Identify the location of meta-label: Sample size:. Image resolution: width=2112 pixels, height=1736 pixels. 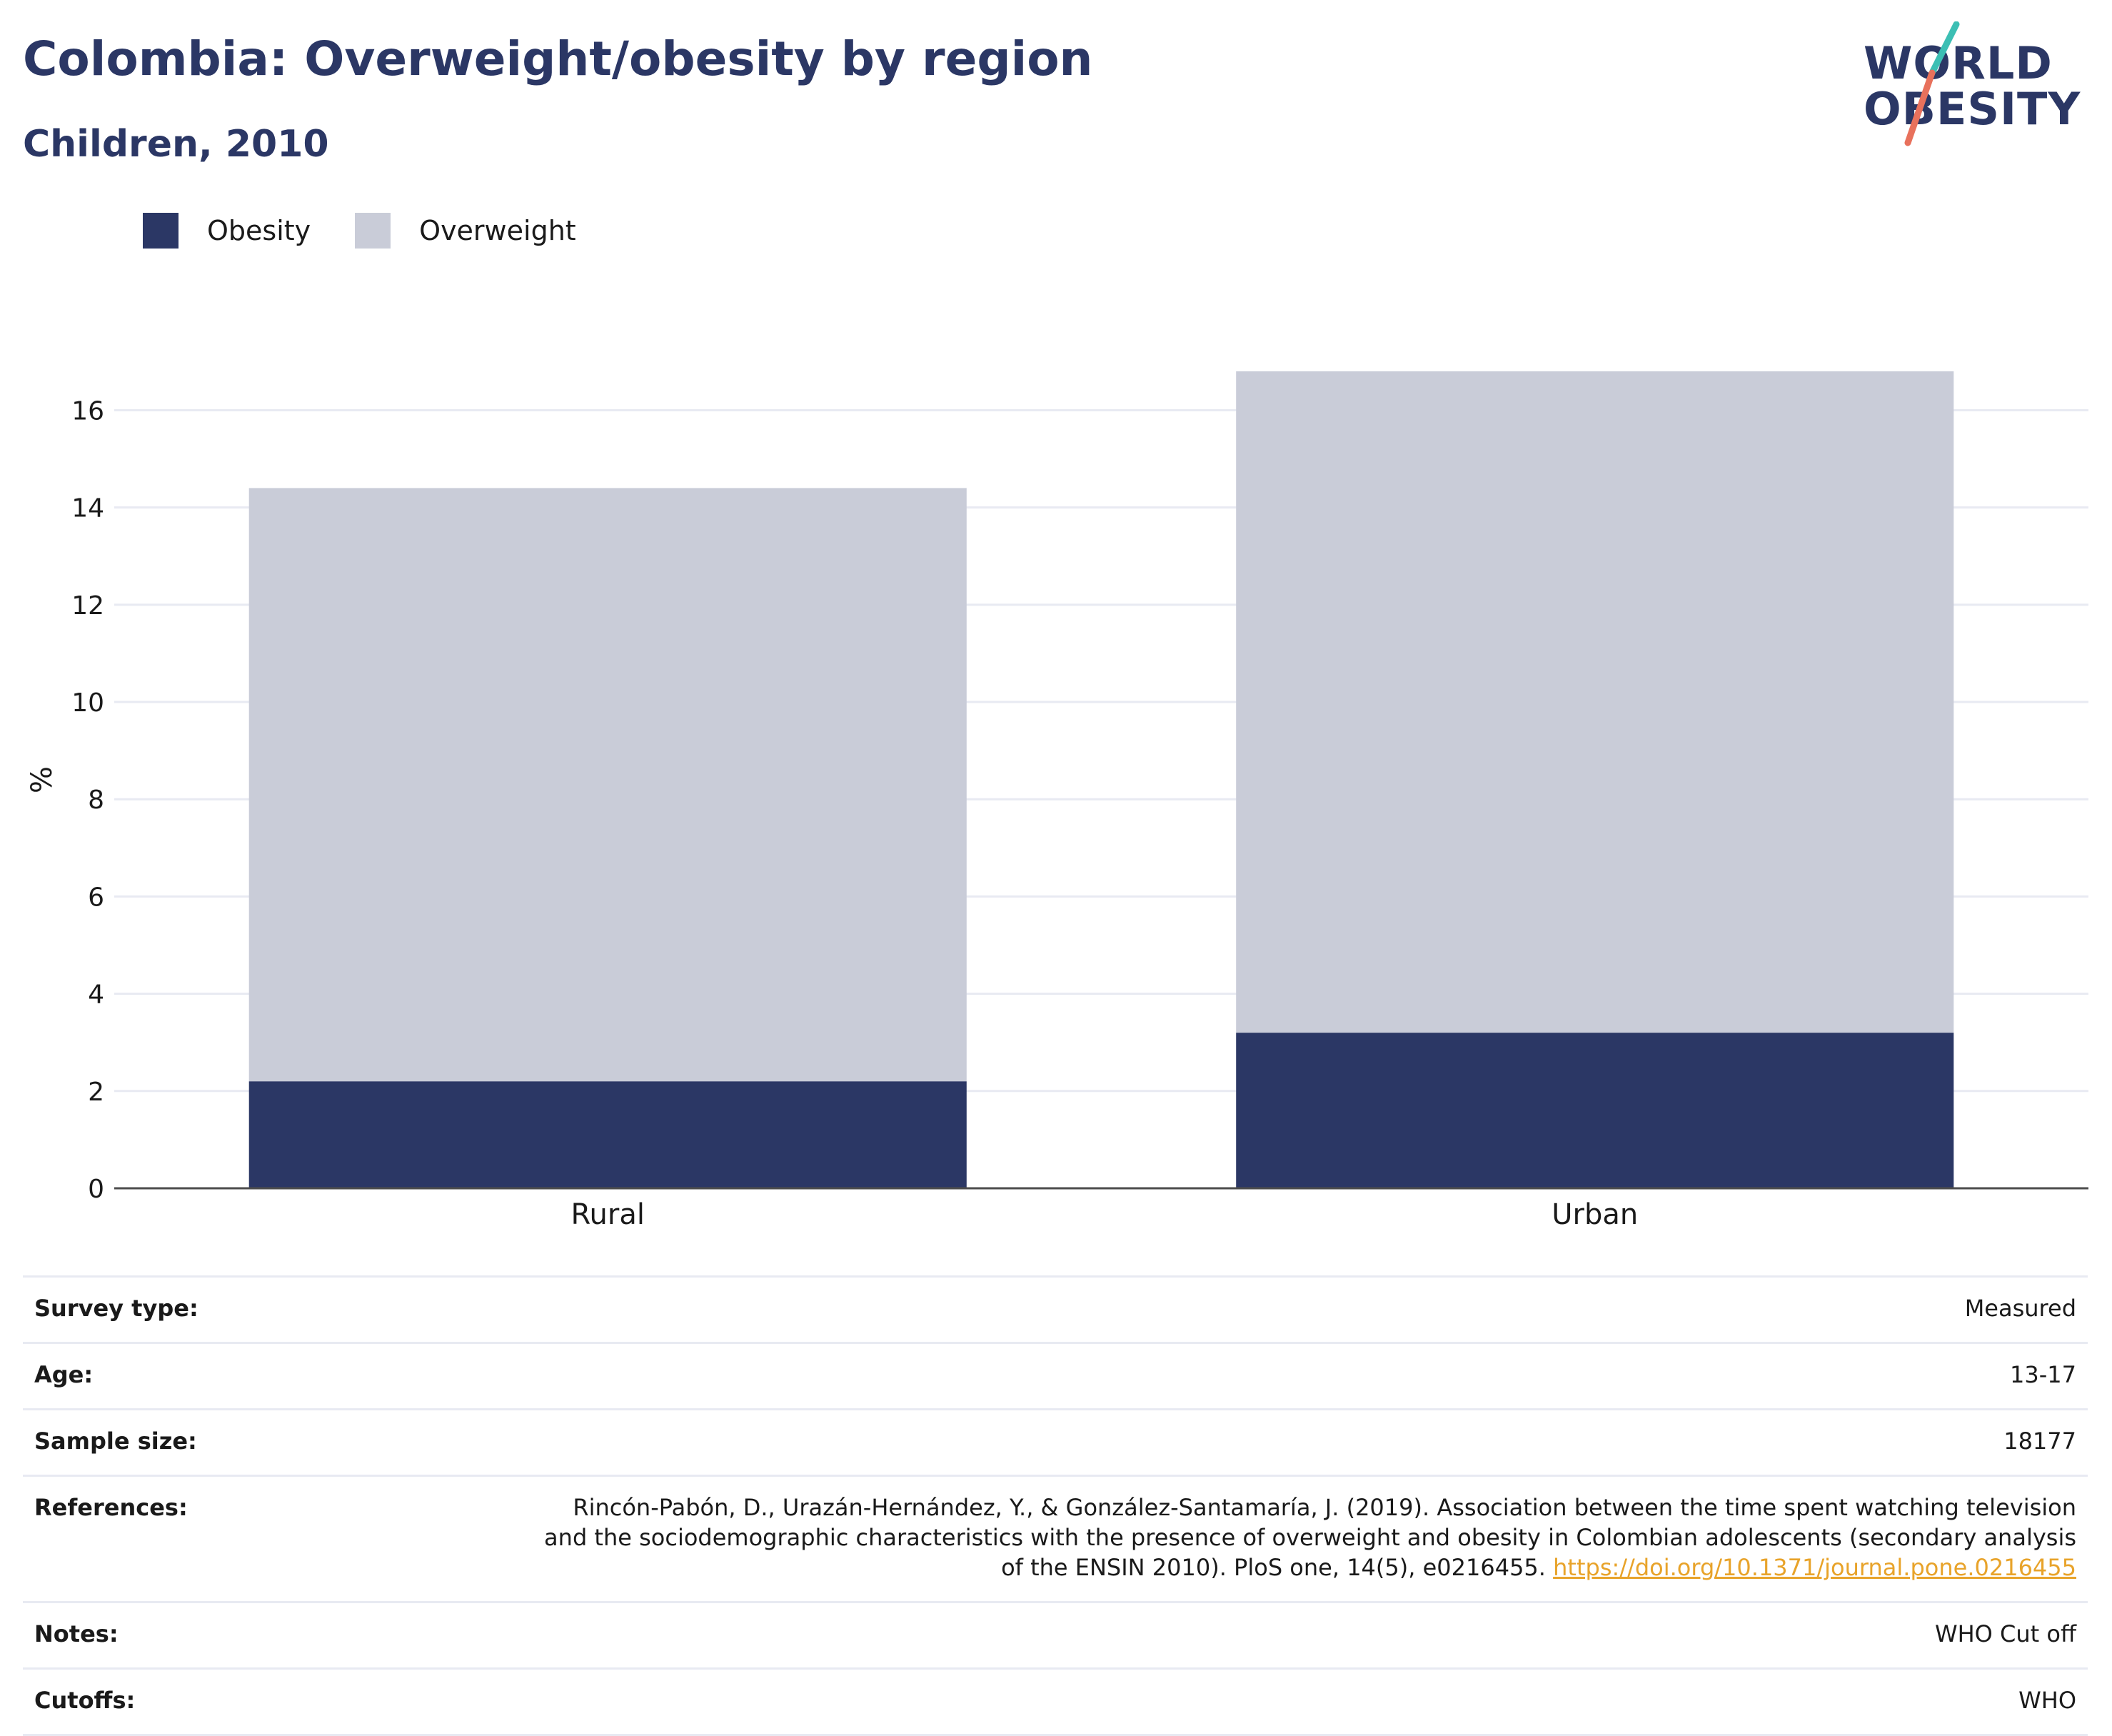
(115, 1441).